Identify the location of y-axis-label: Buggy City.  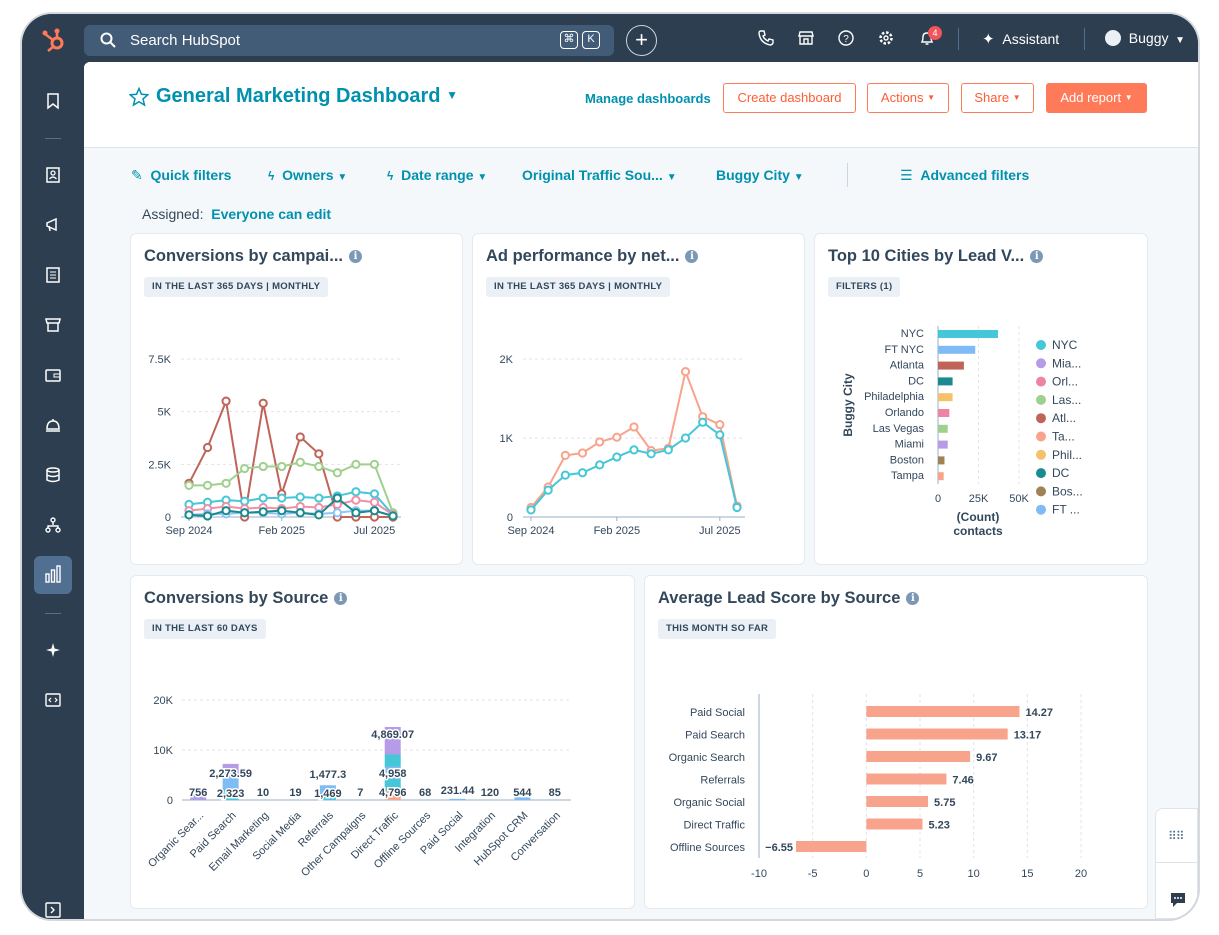
(848, 405).